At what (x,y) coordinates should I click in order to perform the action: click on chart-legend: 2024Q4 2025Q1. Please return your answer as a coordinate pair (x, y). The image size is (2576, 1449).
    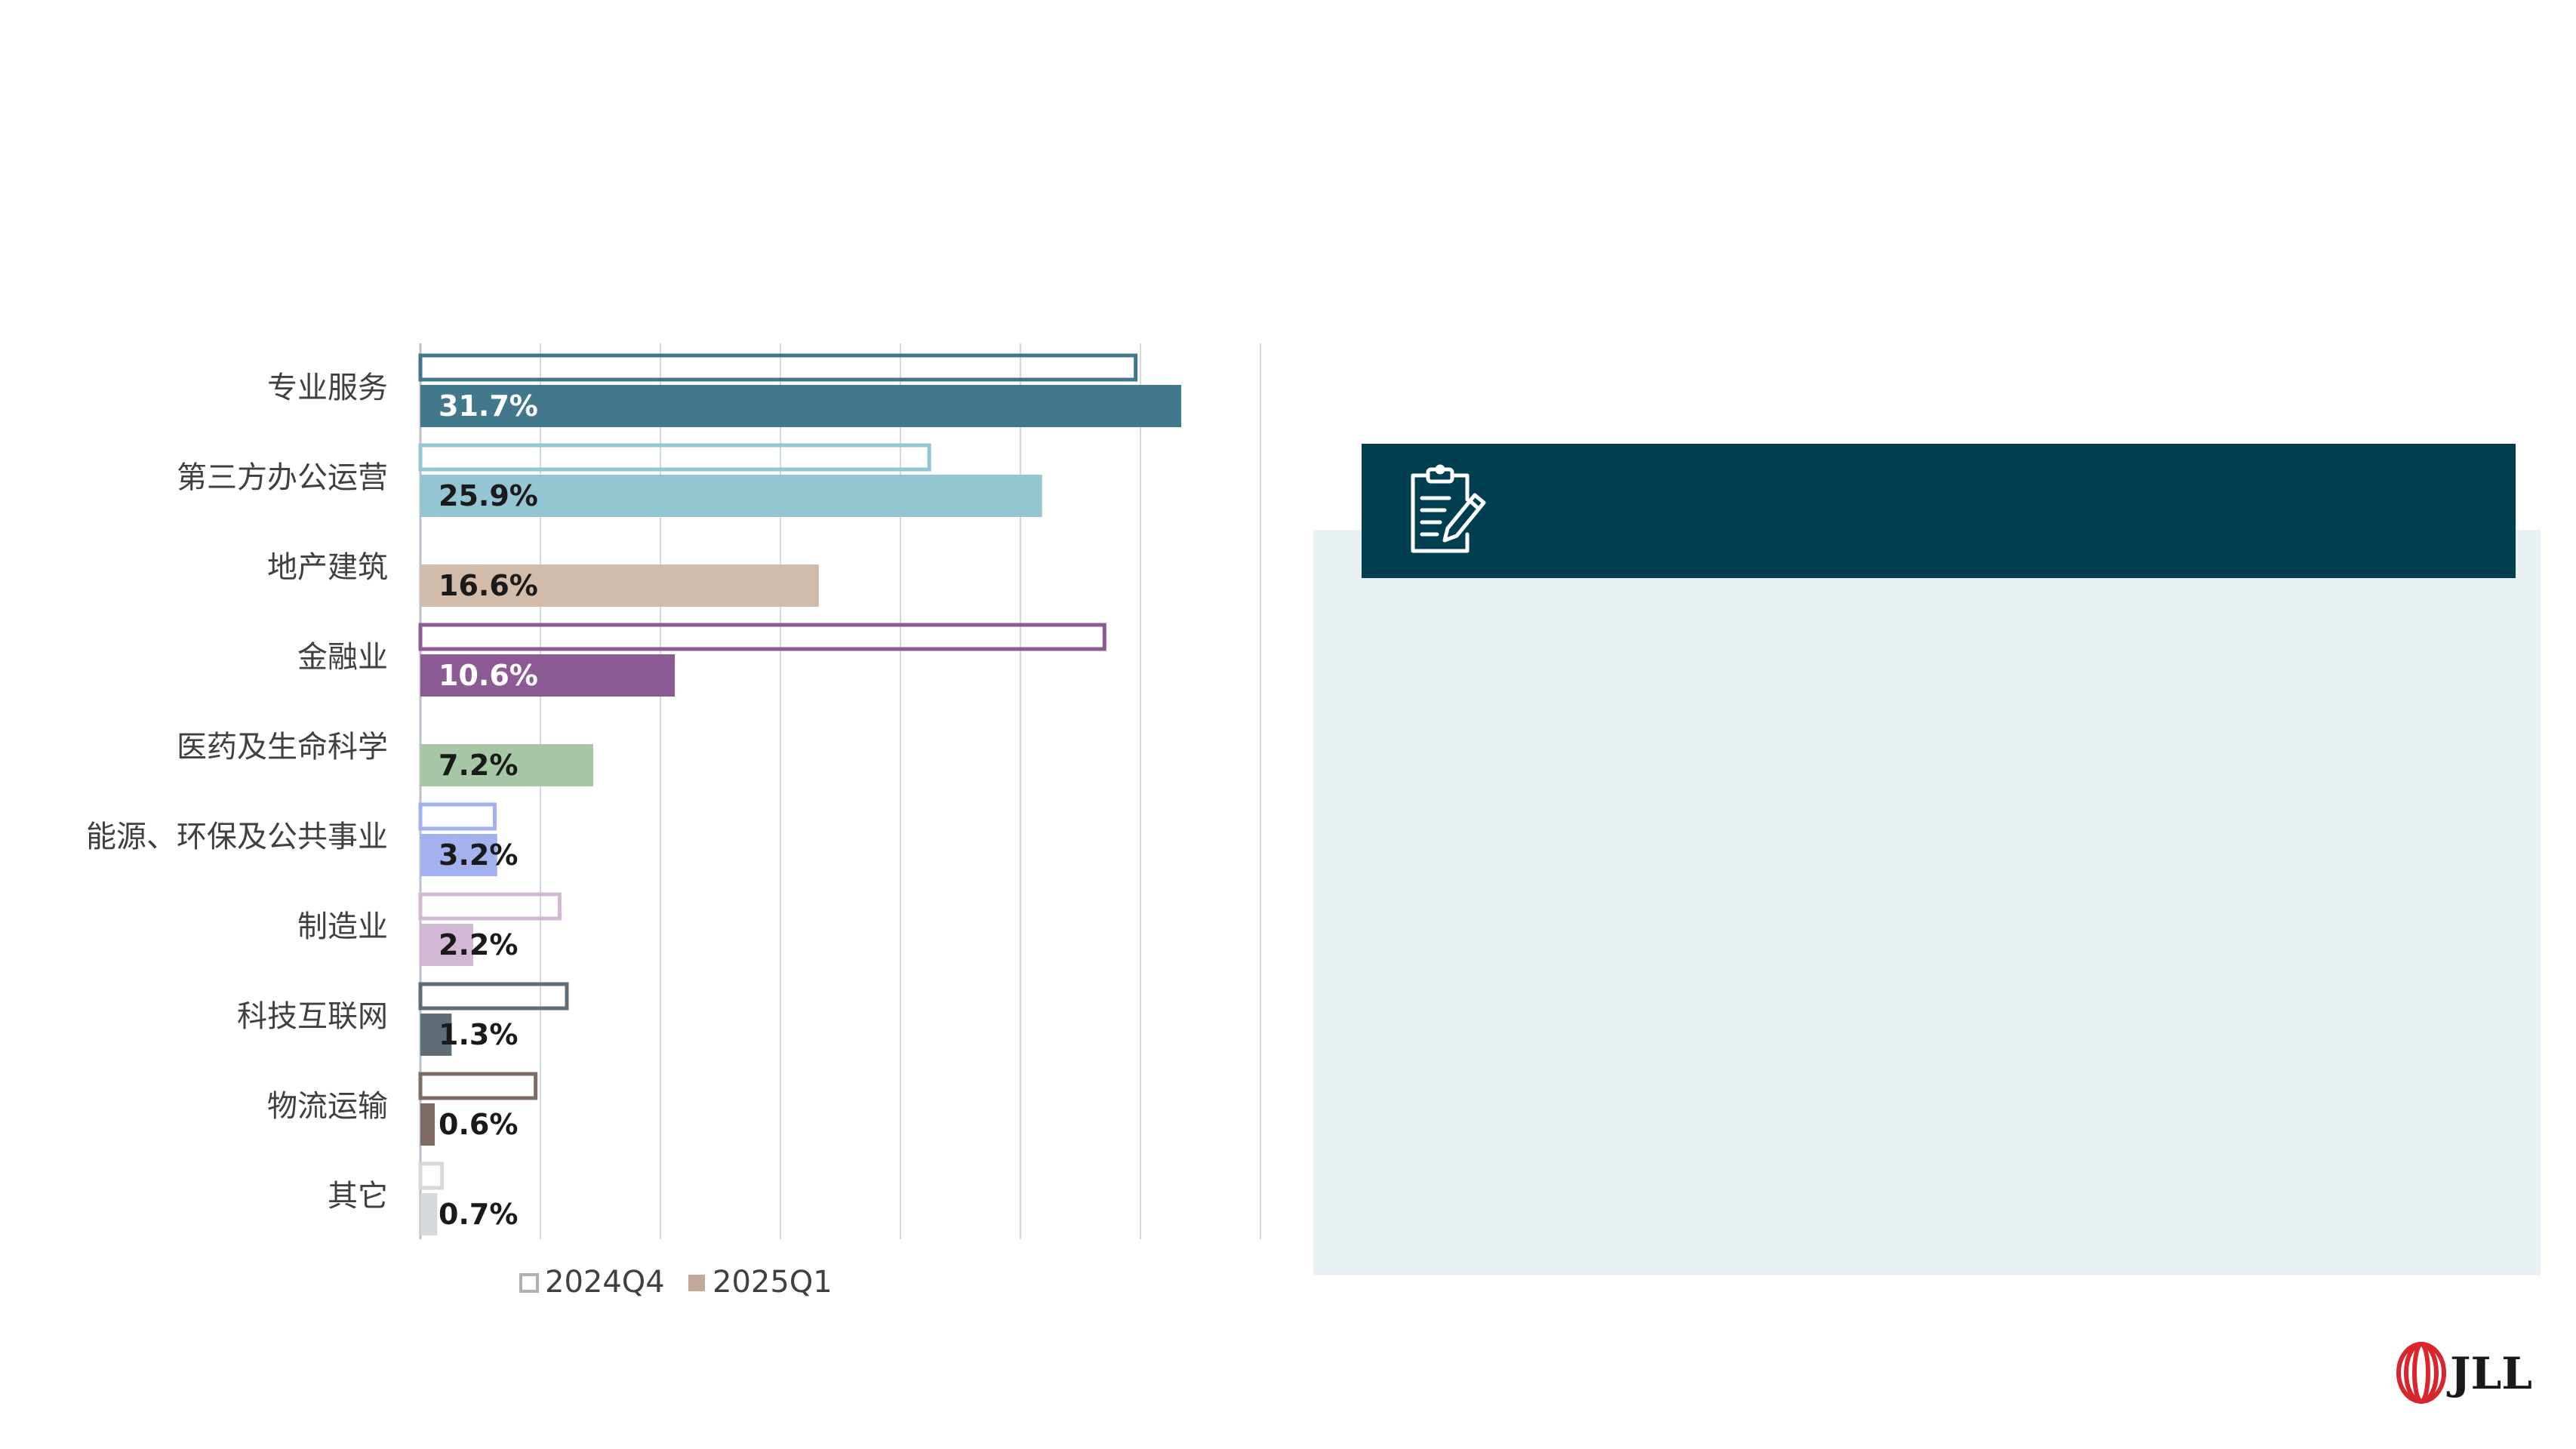
    Looking at the image, I should click on (676, 1282).